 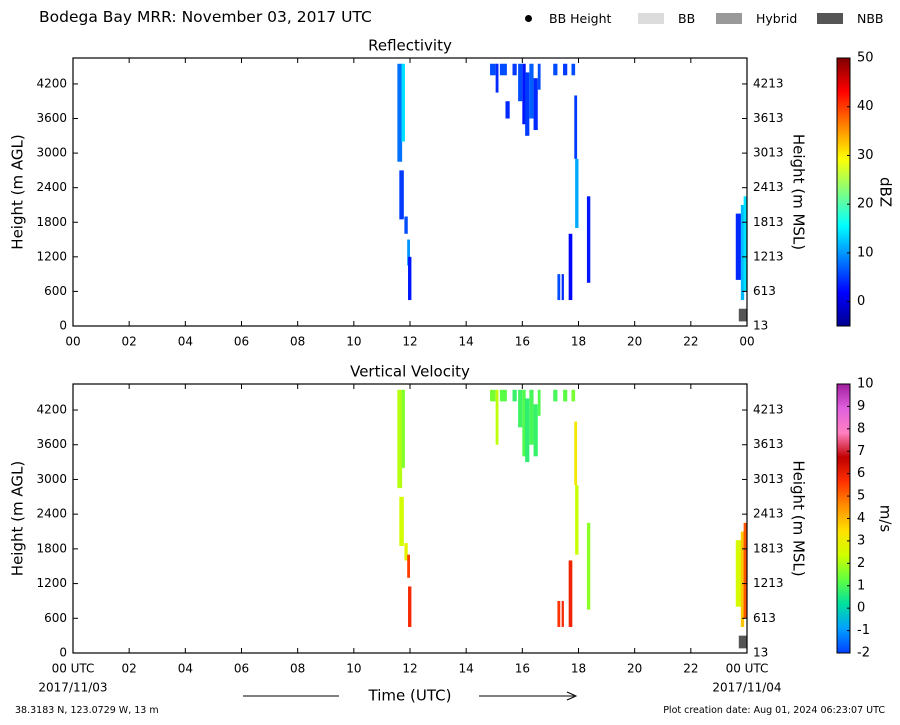 I want to click on panel-2-colorbar-tick-label-5: 3, so click(x=861, y=540).